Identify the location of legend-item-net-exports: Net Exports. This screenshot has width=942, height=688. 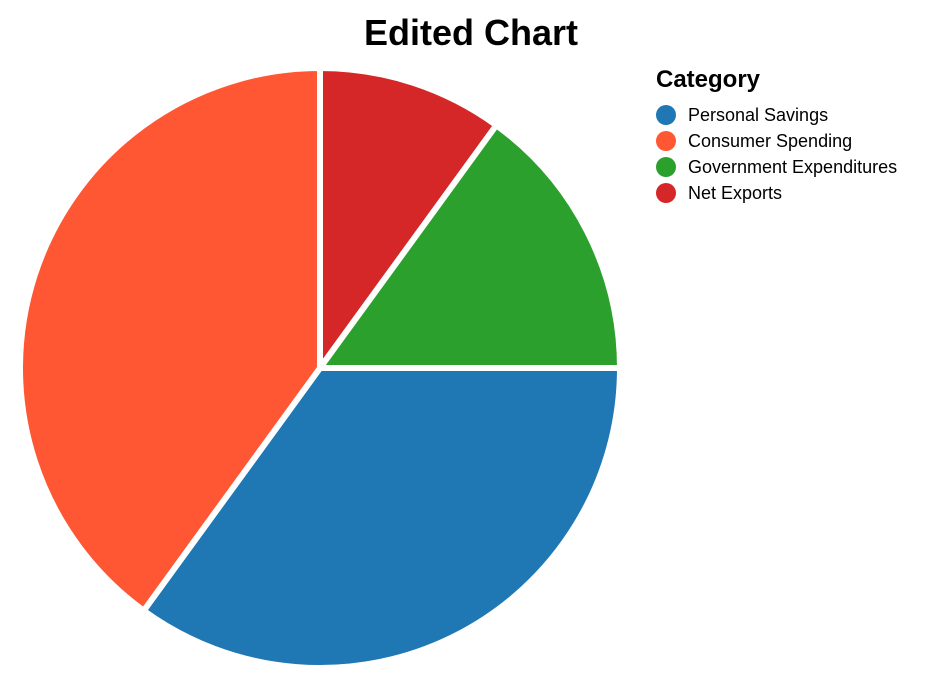
(776, 193).